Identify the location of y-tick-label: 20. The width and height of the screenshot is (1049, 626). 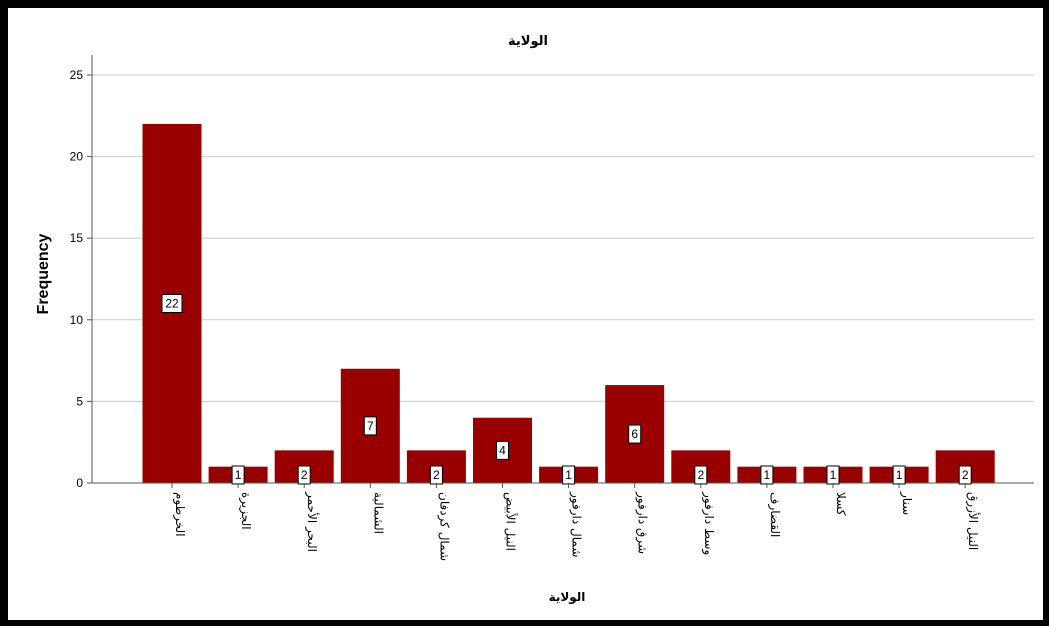
(77, 157).